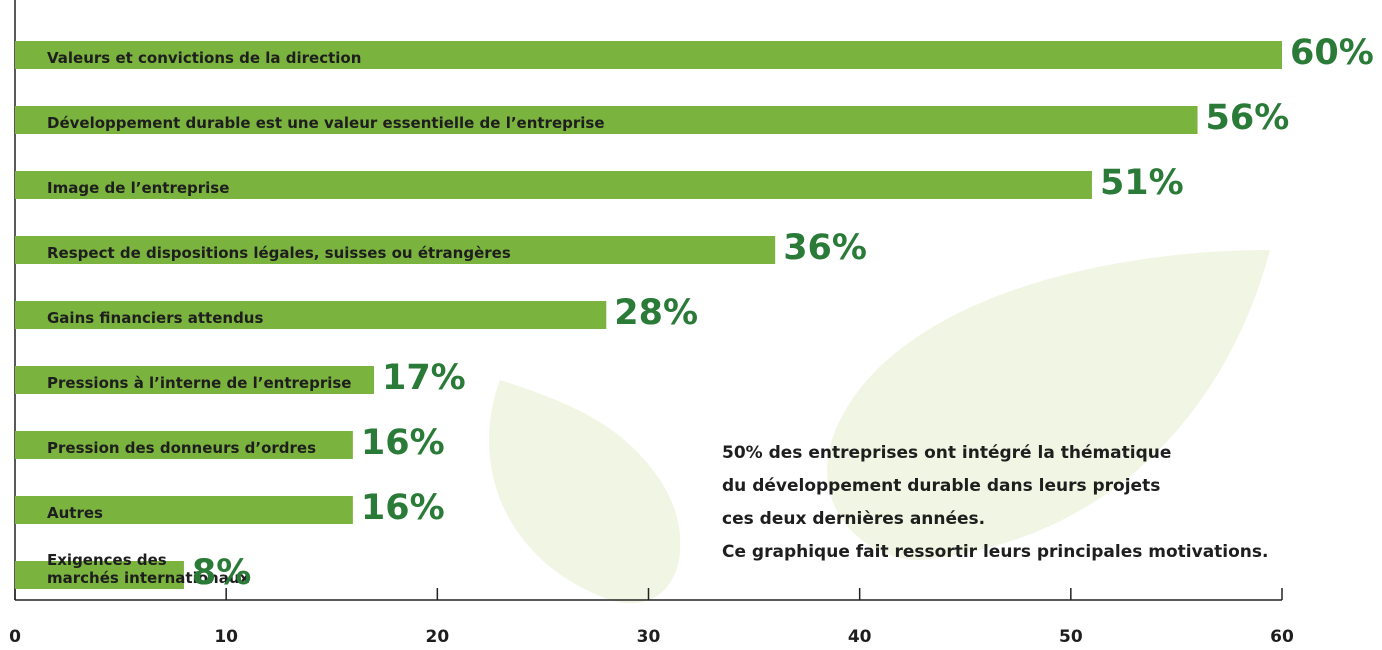 The height and width of the screenshot is (650, 1382). Describe the element at coordinates (15, 637) in the screenshot. I see `x-tick-label: 0` at that location.